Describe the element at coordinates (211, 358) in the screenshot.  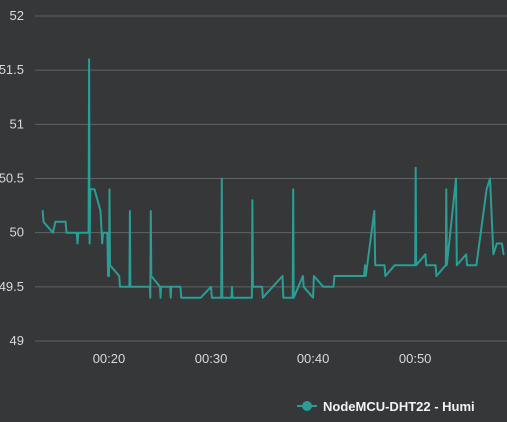
I see `x-tick-label: 00:30` at that location.